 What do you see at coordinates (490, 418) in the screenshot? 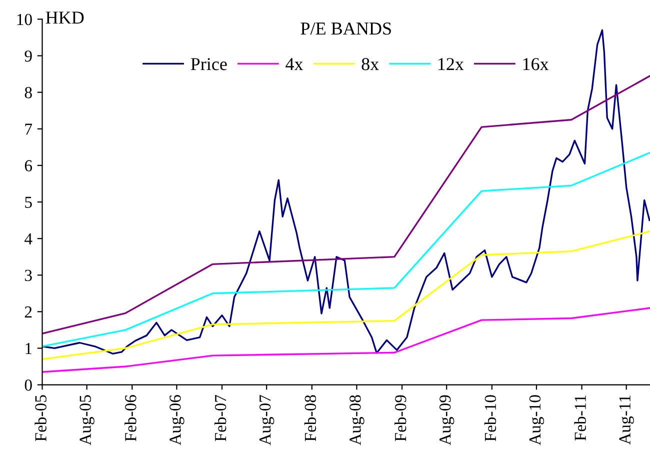
I see `x-tick-label: Feb-10` at bounding box center [490, 418].